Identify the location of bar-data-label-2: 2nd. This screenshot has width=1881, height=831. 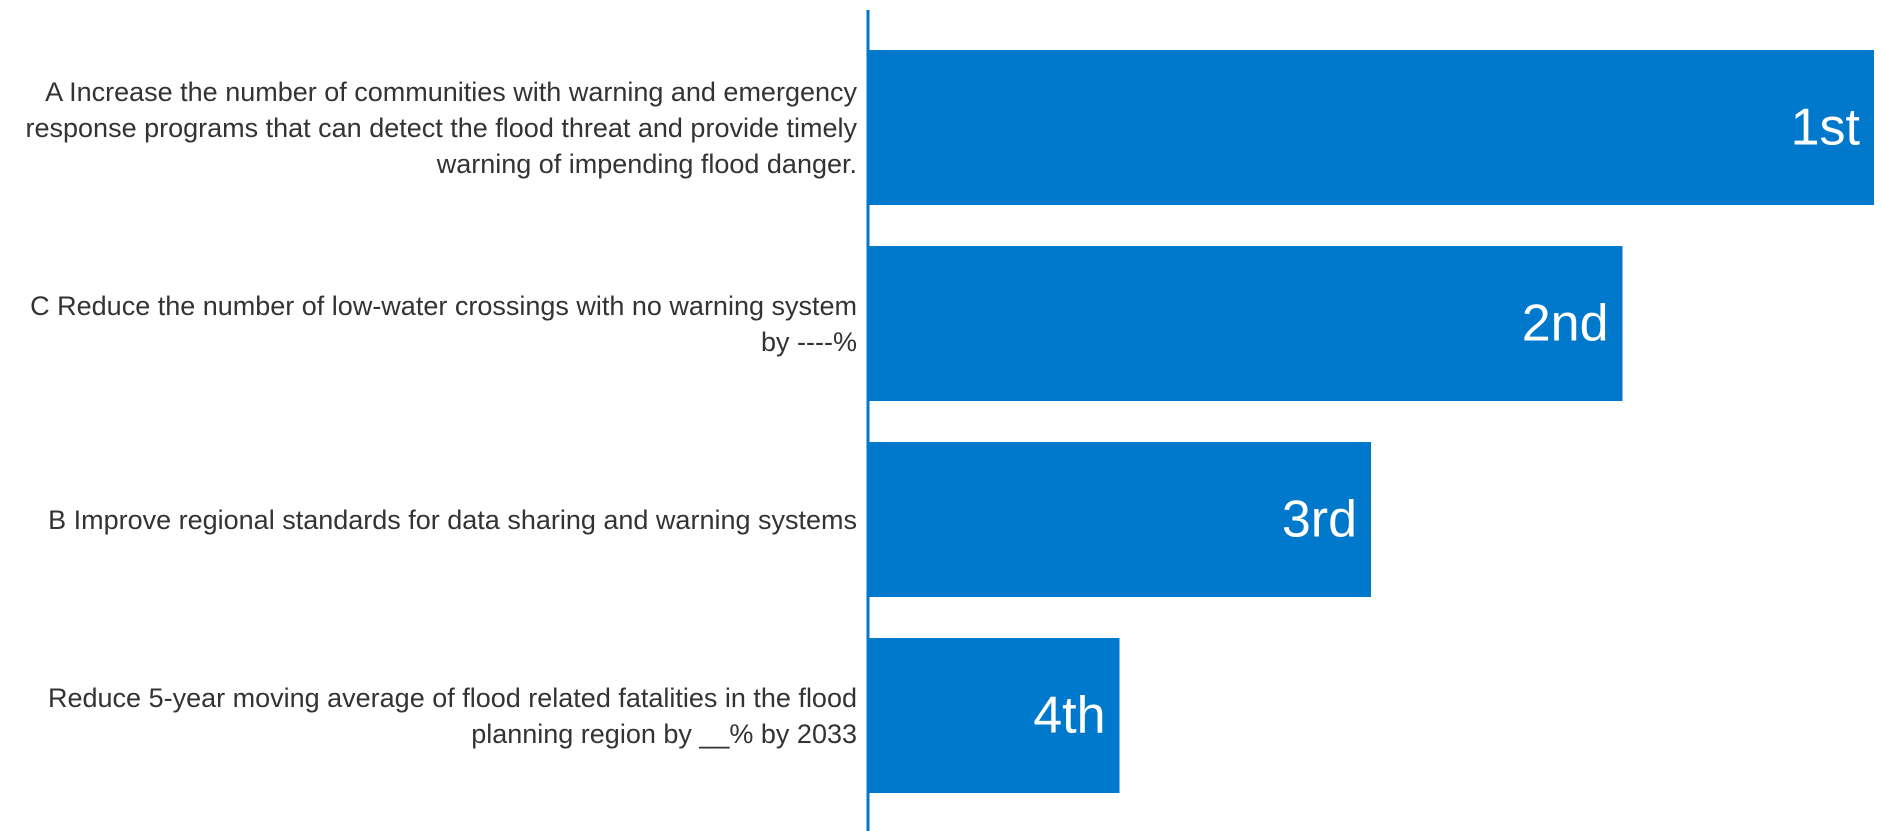
(1565, 324).